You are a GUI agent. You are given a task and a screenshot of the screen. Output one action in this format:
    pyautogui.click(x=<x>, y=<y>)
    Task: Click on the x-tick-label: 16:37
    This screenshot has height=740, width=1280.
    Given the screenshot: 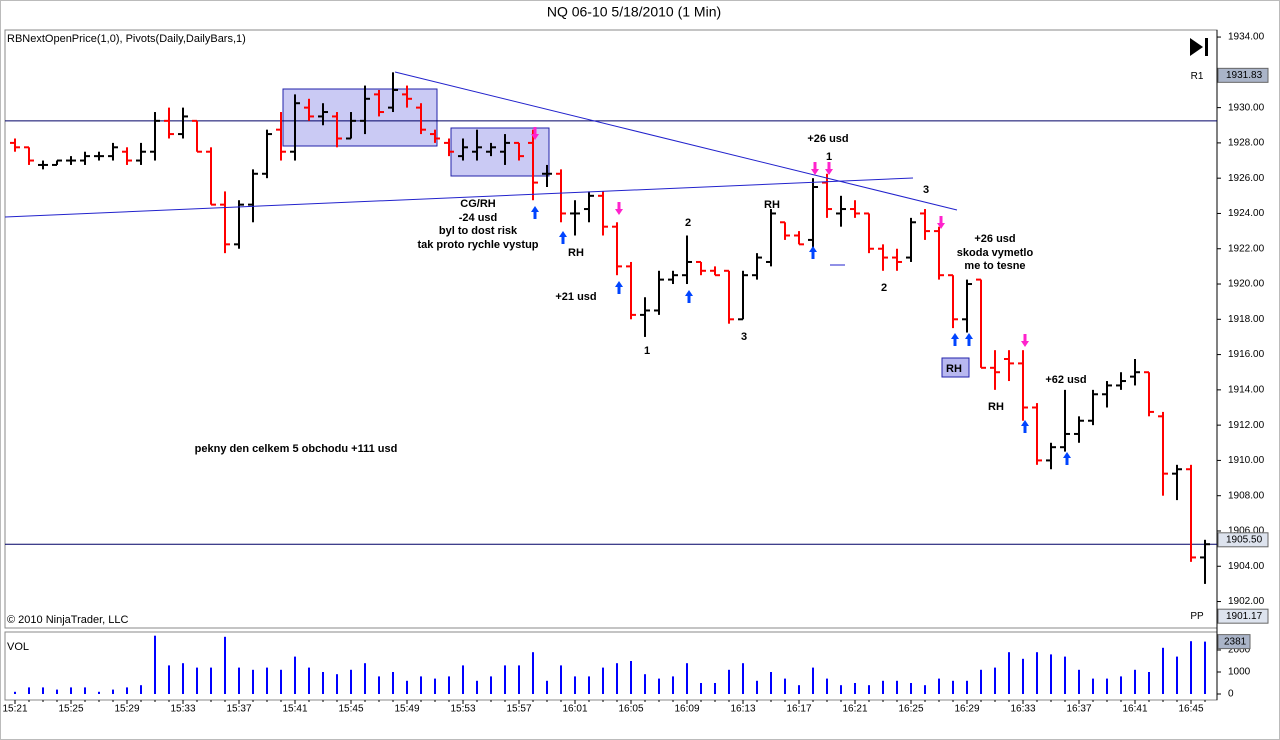 What is the action you would take?
    pyautogui.click(x=1078, y=709)
    